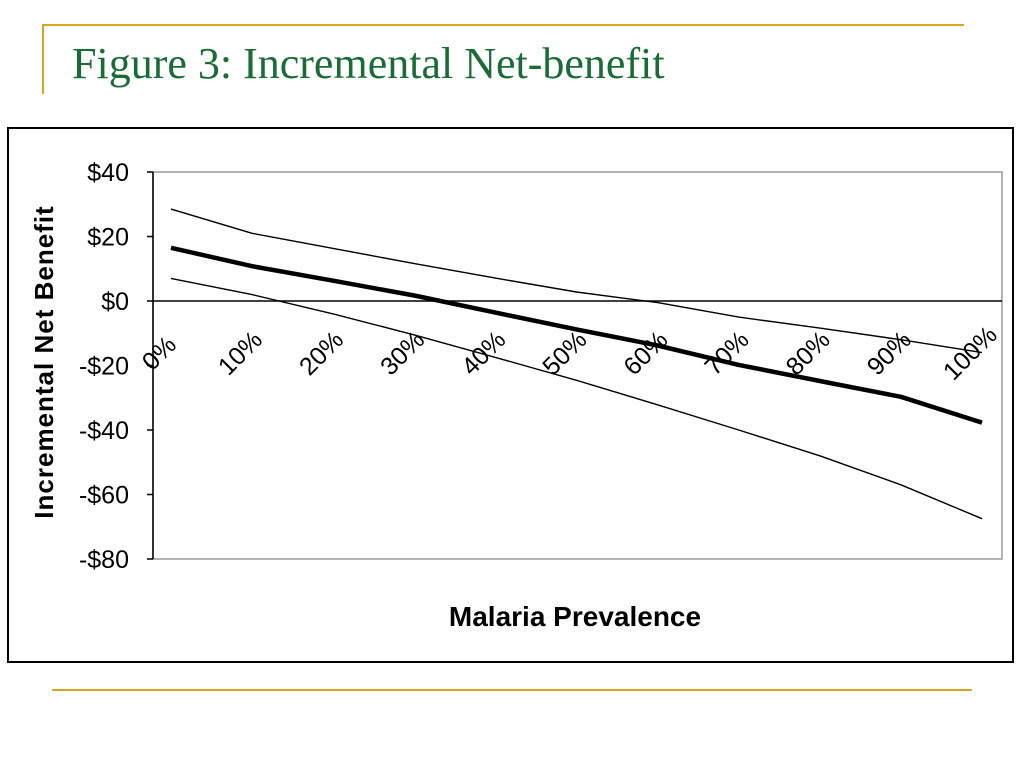  I want to click on y-tick-label: $20, so click(108, 238).